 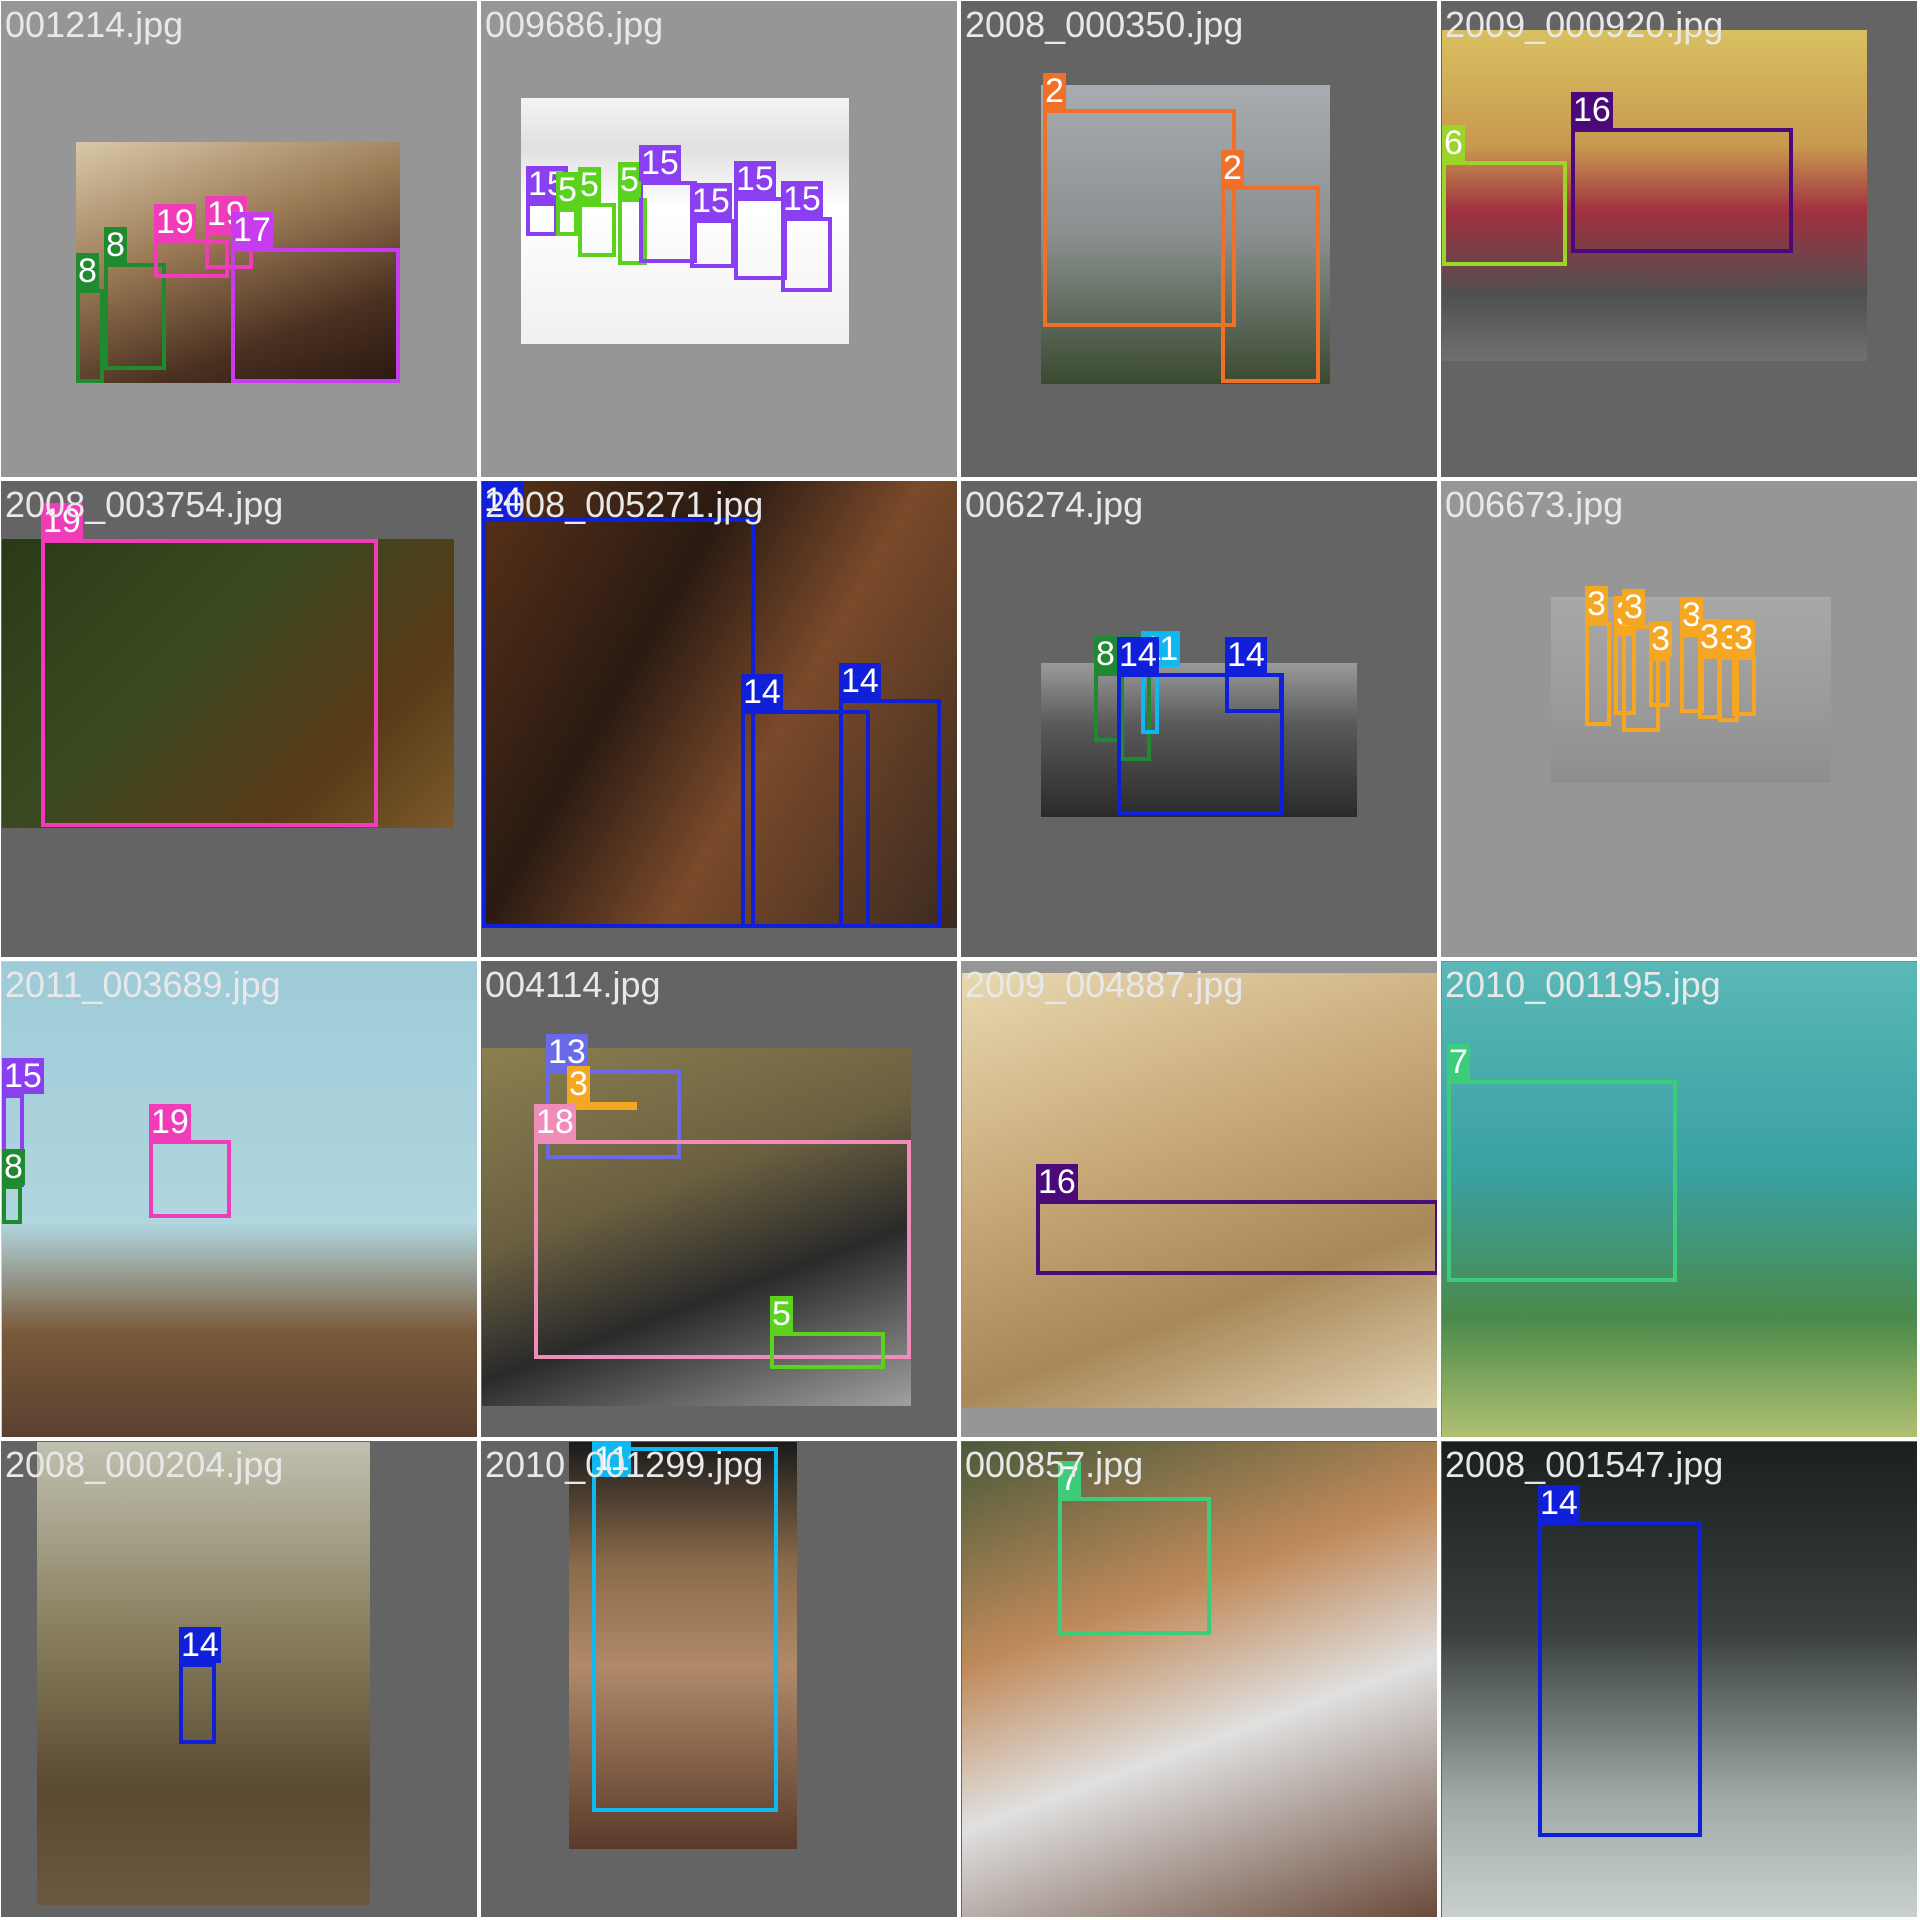 What do you see at coordinates (1054, 504) in the screenshot?
I see `filename-label: 006274.jpg` at bounding box center [1054, 504].